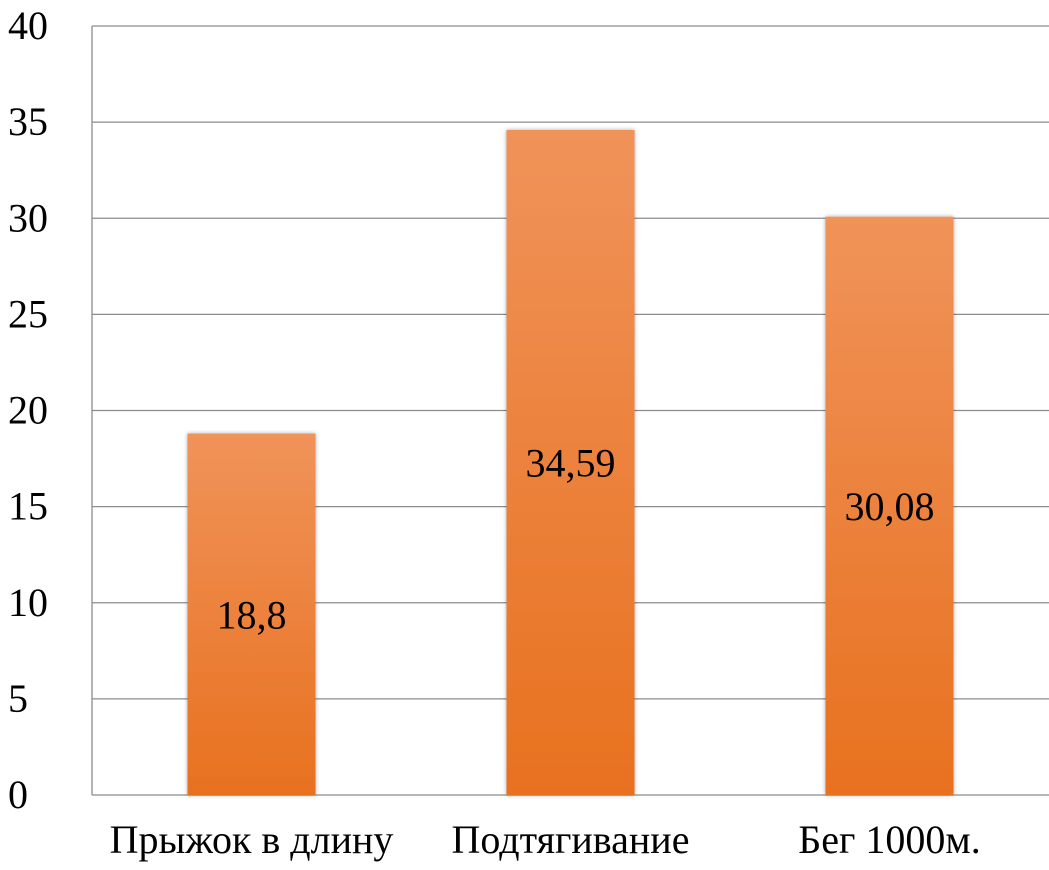  What do you see at coordinates (252, 839) in the screenshot?
I see `x-tick-label: Прыжок в длину` at bounding box center [252, 839].